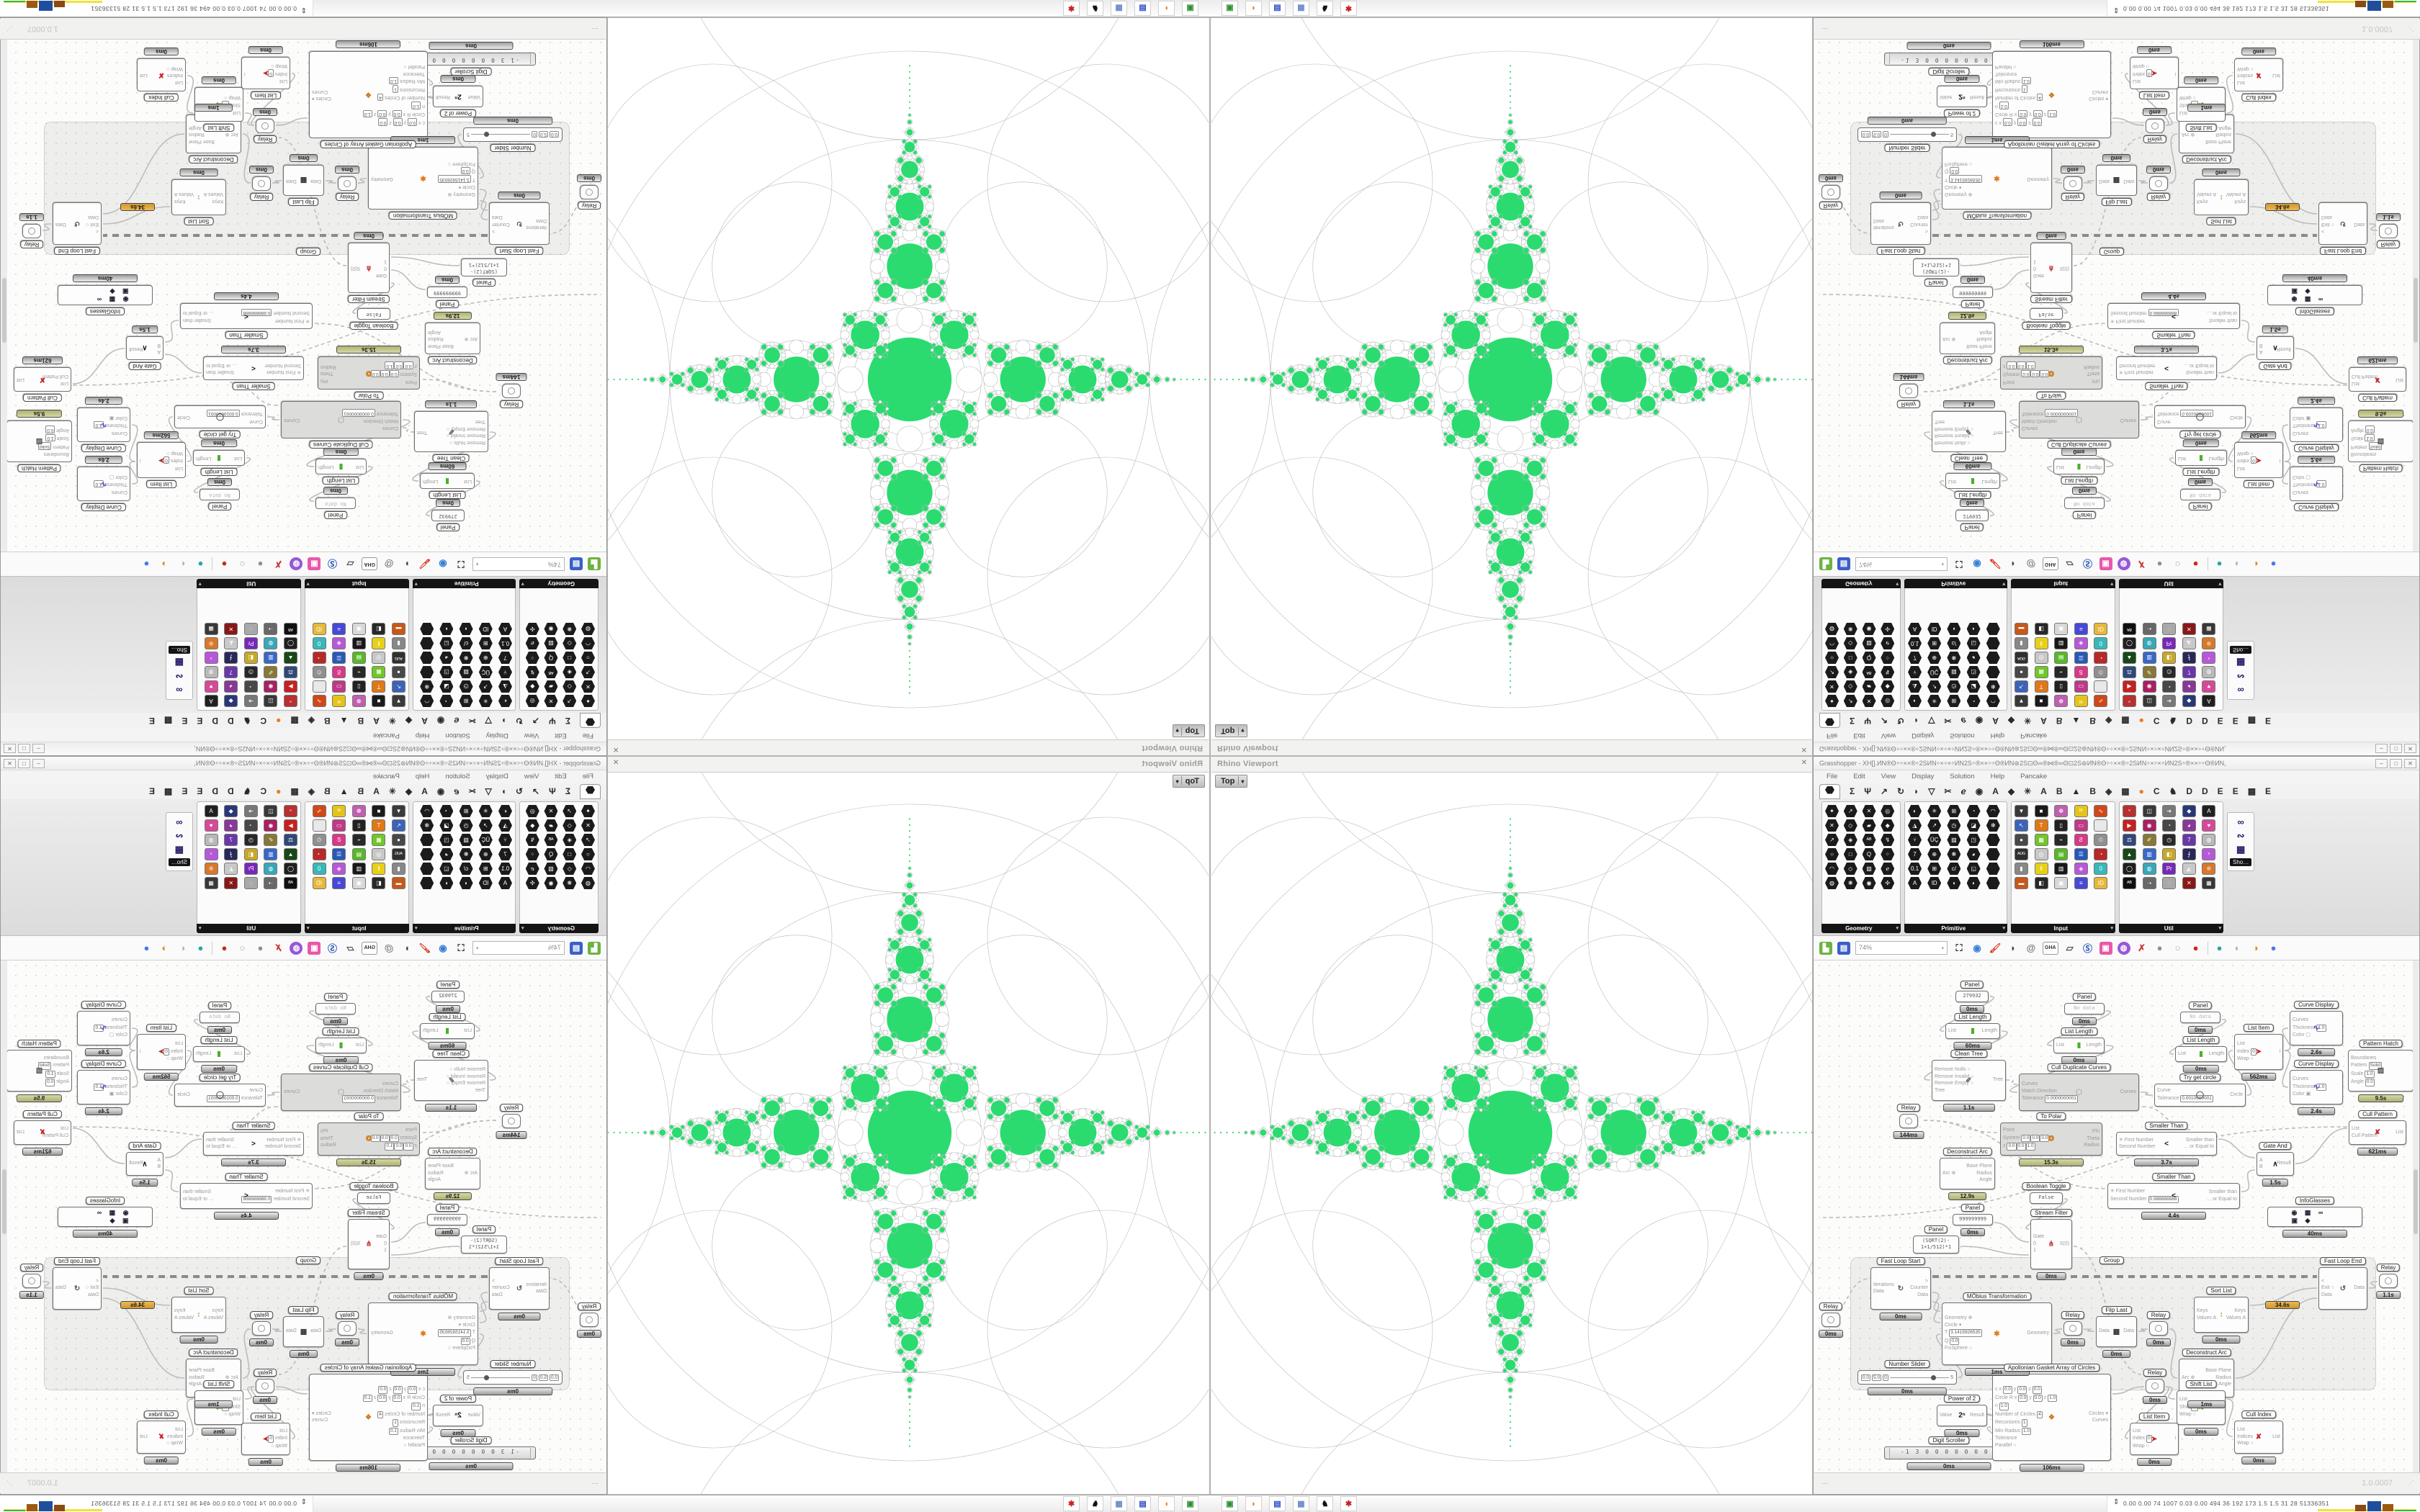  What do you see at coordinates (344, 721) in the screenshot?
I see `tab-icon-14: ▲` at bounding box center [344, 721].